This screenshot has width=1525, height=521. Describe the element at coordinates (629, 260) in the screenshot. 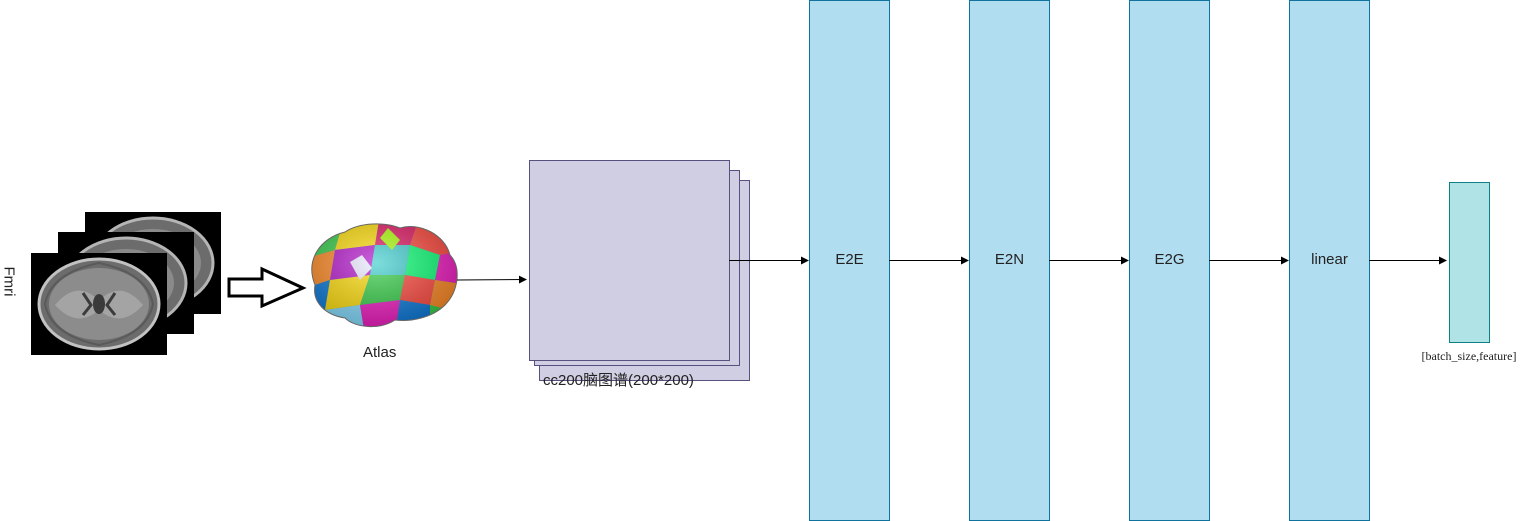

I see `matrix-layer-front` at that location.